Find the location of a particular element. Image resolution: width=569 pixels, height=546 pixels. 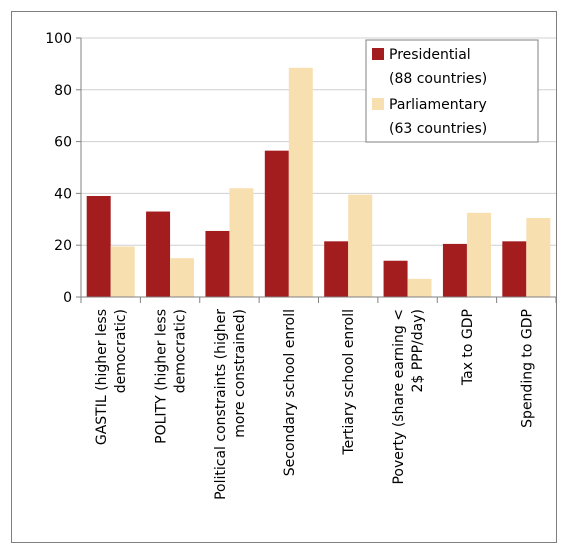

x-category-label: Poverty (share earning <2$ PPP/day) is located at coordinates (408, 397).